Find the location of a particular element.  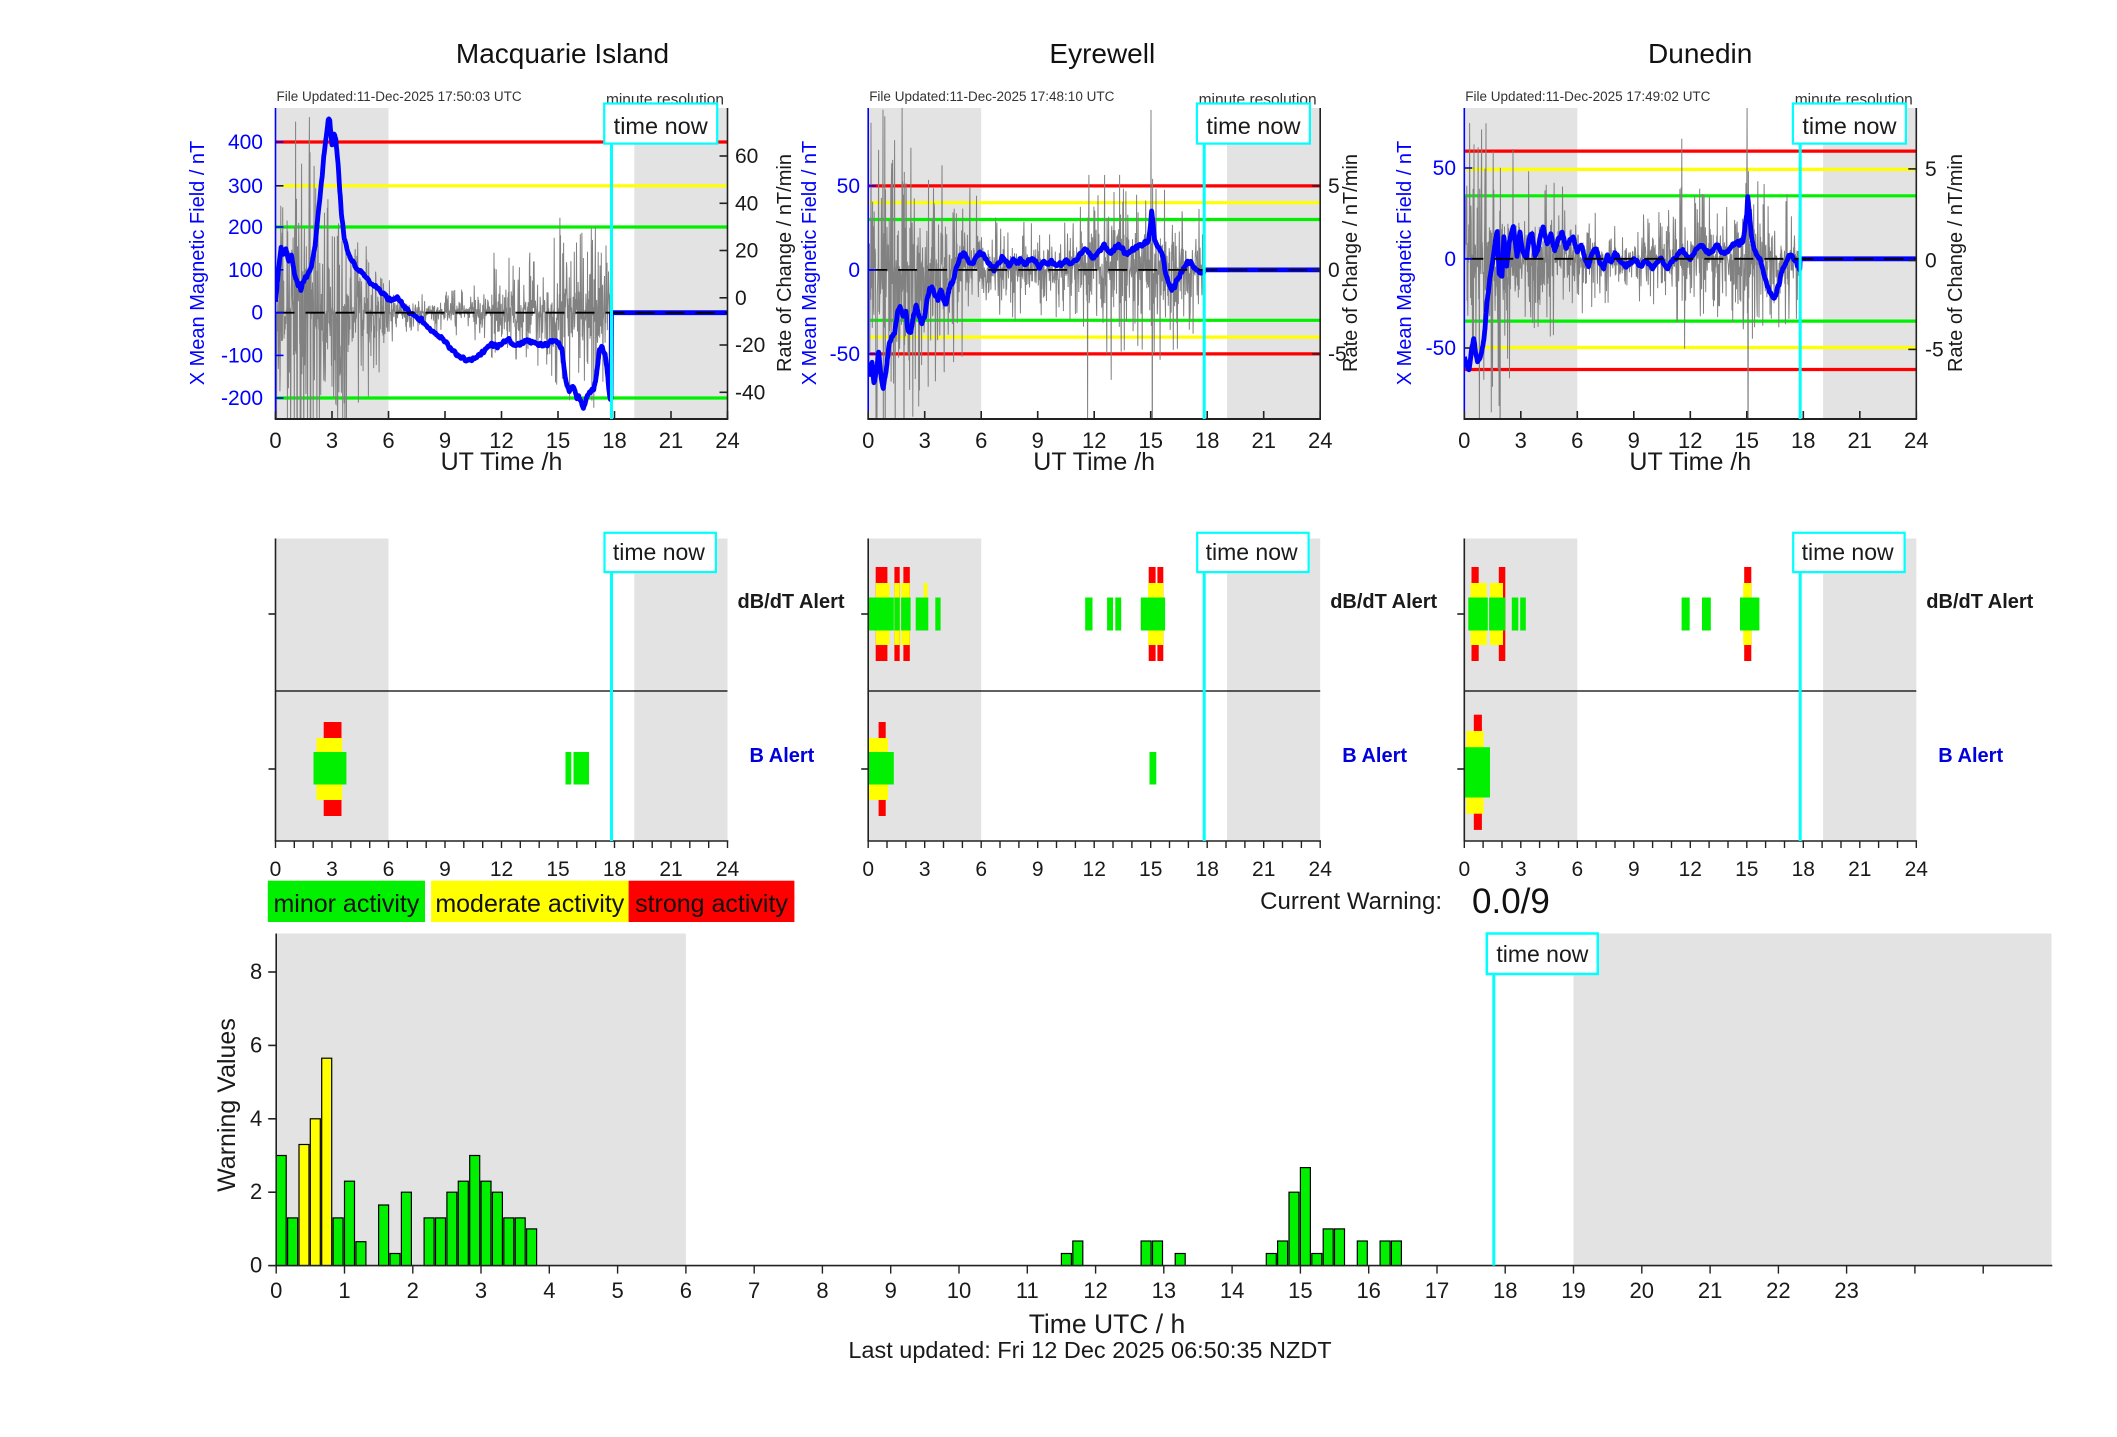

svg-text: moderate activity is located at coordinates (529, 904).